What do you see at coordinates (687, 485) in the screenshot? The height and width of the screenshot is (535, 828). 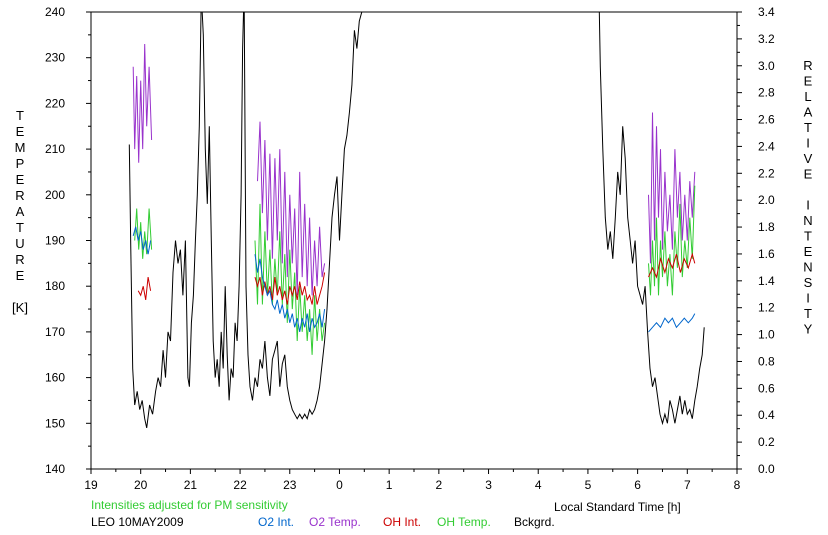 I see `x-tick-label: 7` at bounding box center [687, 485].